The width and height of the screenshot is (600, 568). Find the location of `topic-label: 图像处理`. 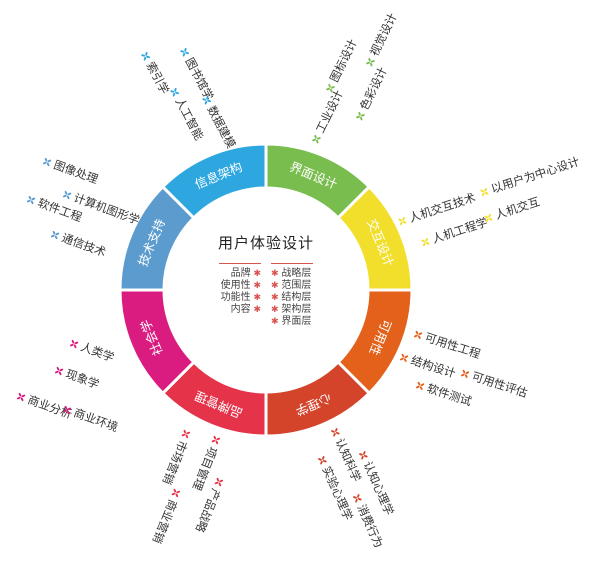

topic-label: 图像处理 is located at coordinates (70, 169).